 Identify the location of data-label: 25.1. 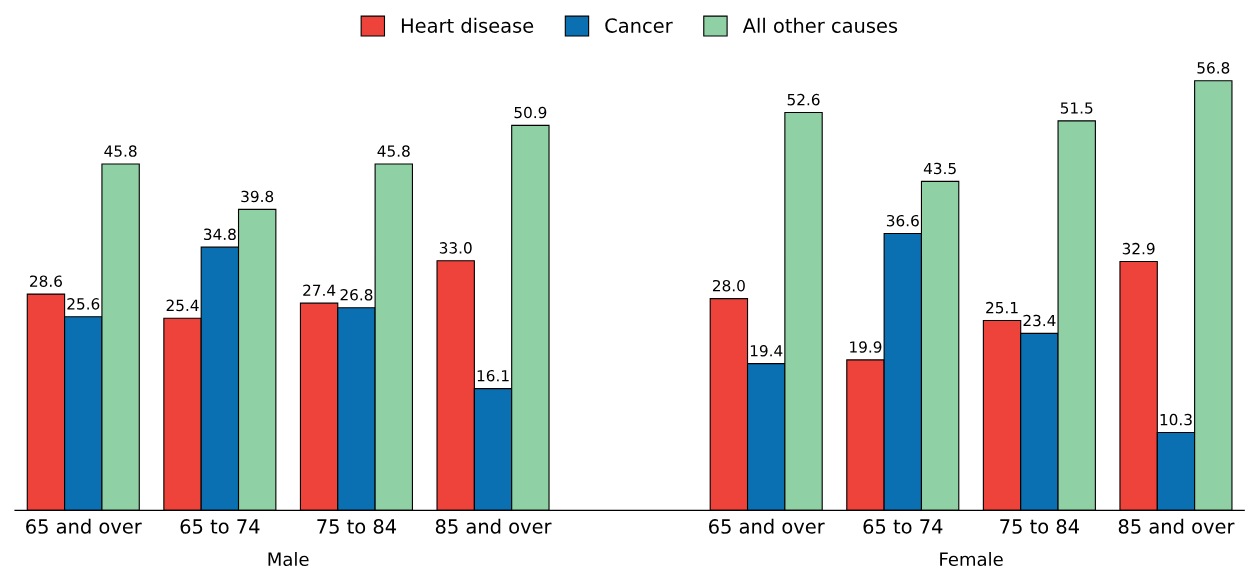
(1002, 307).